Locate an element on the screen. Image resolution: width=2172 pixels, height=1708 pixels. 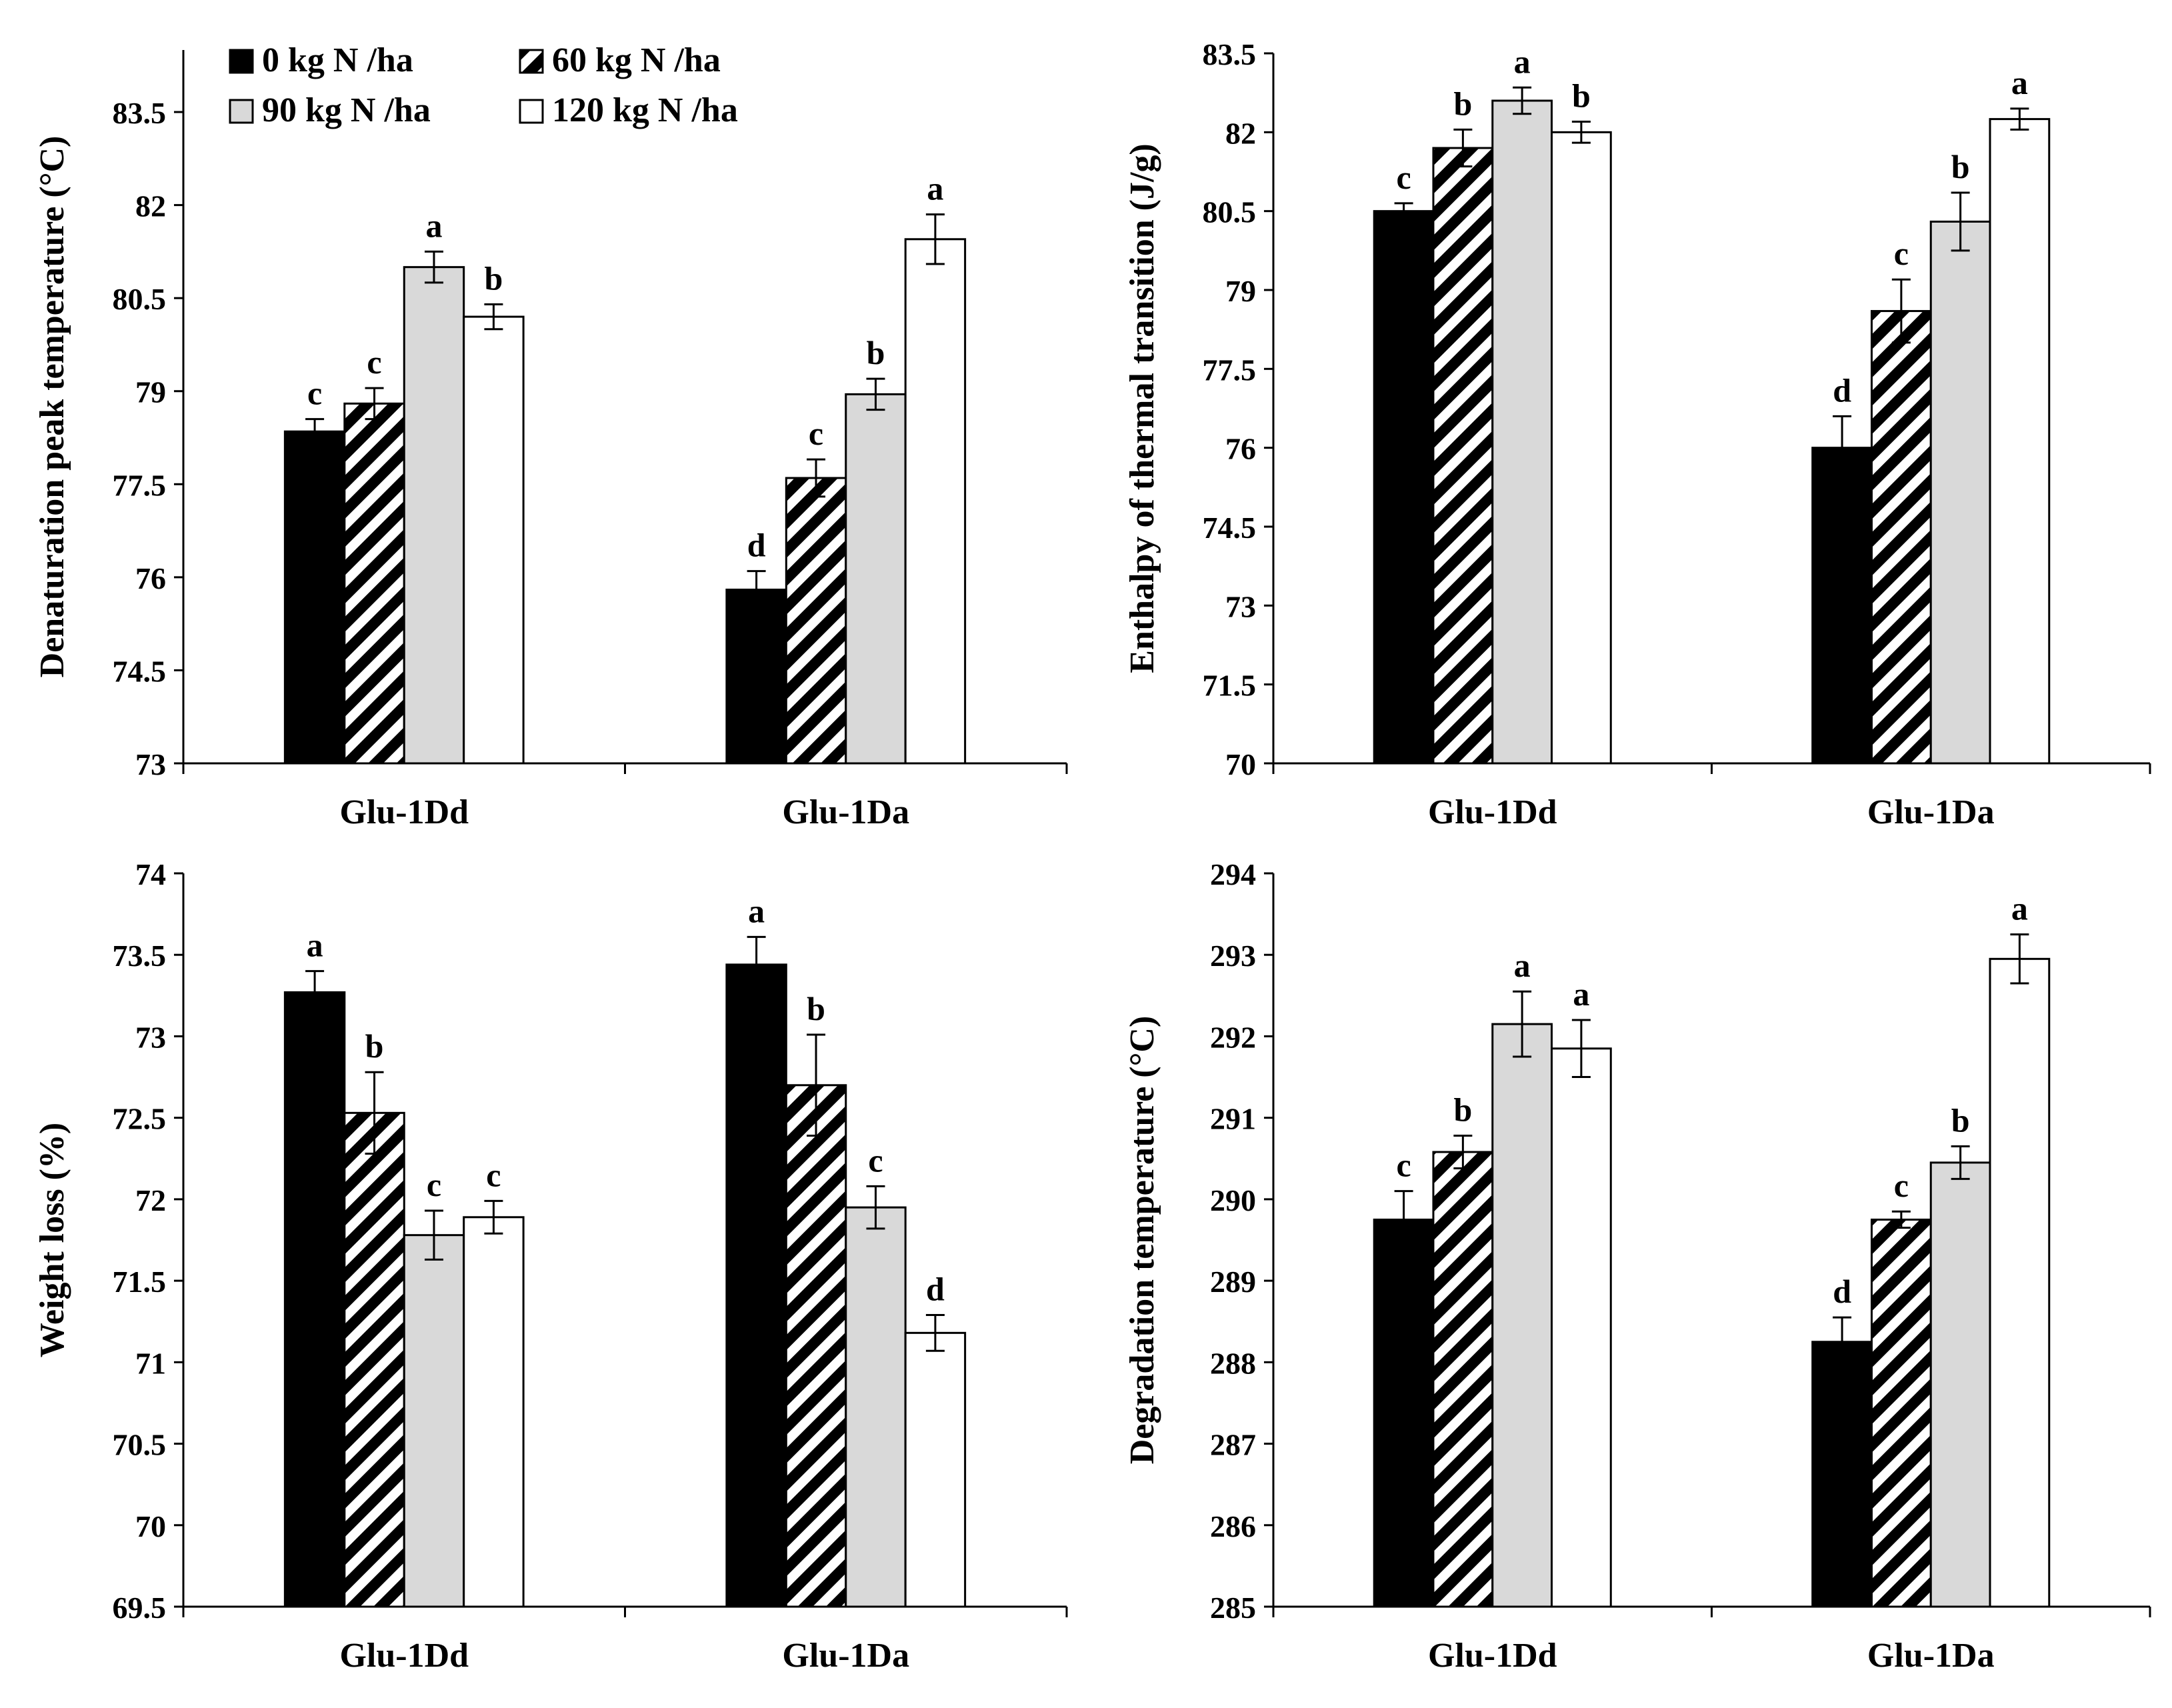
y-axis-title: Degradation temperature (°C) is located at coordinates (1142, 1240).